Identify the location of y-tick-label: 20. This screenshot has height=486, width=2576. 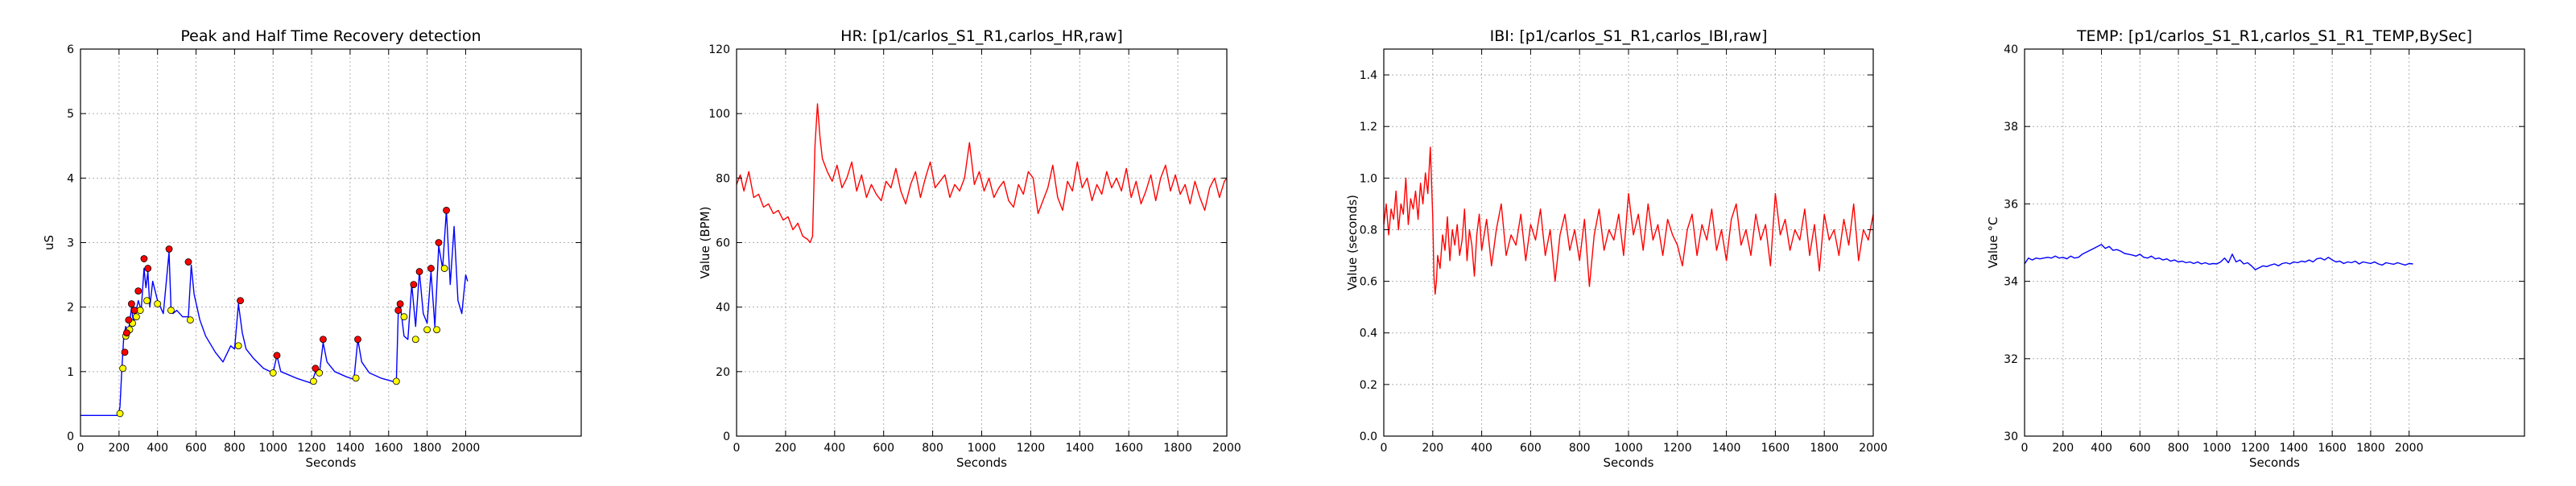
(723, 372).